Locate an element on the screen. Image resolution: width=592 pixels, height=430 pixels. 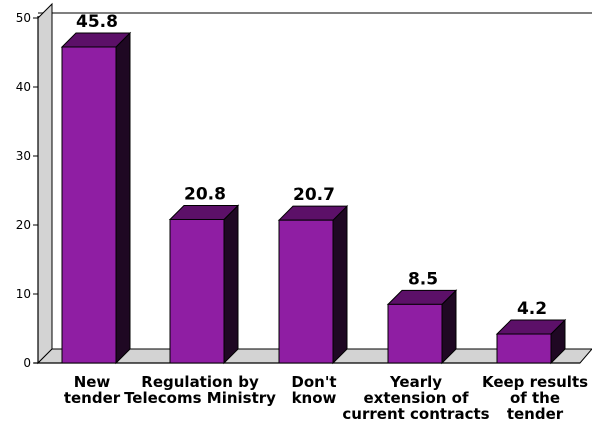
y-axis-ticks: 0 10 20 30 40 50 is located at coordinates (27, 190).